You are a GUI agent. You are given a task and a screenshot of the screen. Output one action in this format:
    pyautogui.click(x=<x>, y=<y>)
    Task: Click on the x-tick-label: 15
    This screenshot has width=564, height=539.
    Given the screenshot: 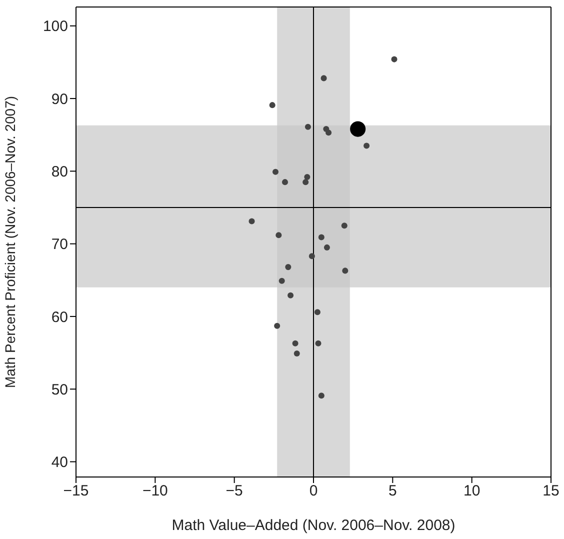 What is the action you would take?
    pyautogui.click(x=551, y=491)
    